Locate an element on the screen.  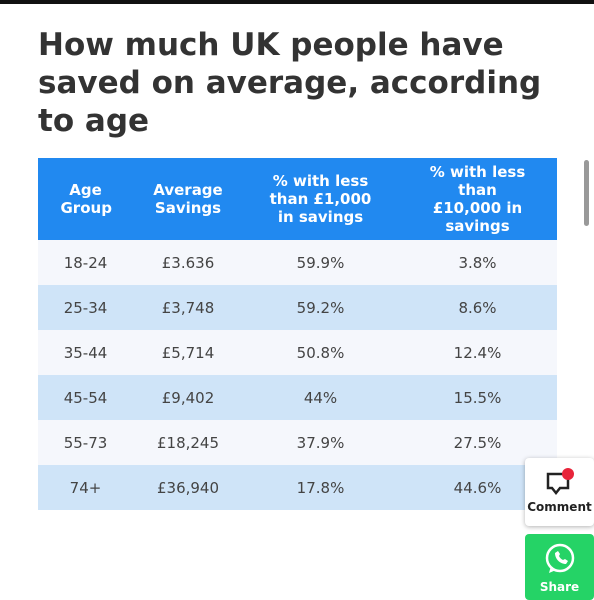
table-cell: 15.5% is located at coordinates (477, 397).